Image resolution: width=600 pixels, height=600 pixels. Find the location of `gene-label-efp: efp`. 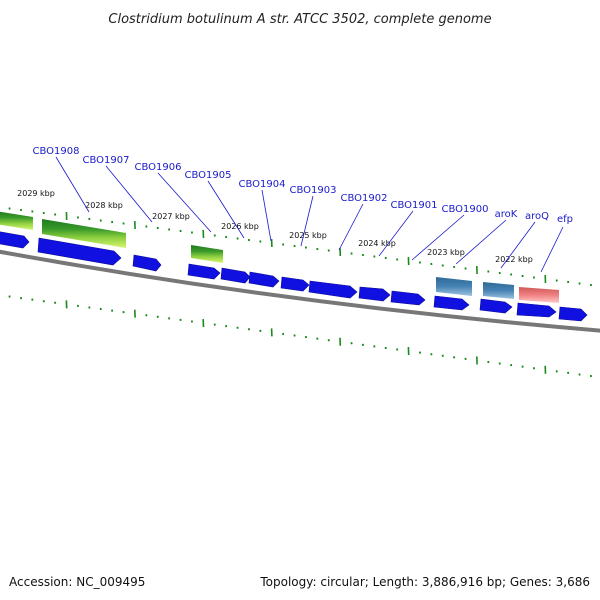

gene-label-efp: efp is located at coordinates (565, 219).